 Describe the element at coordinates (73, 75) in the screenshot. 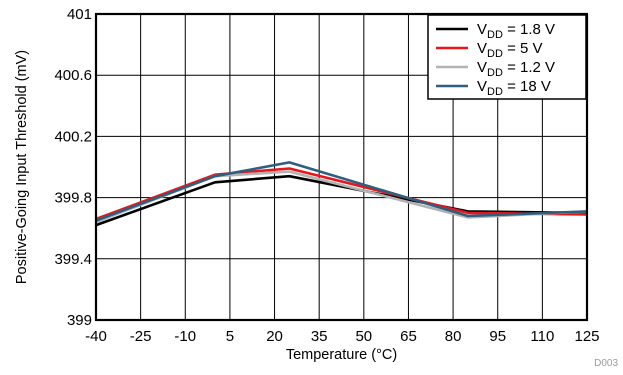

I see `y-tick-label: 400.6` at that location.